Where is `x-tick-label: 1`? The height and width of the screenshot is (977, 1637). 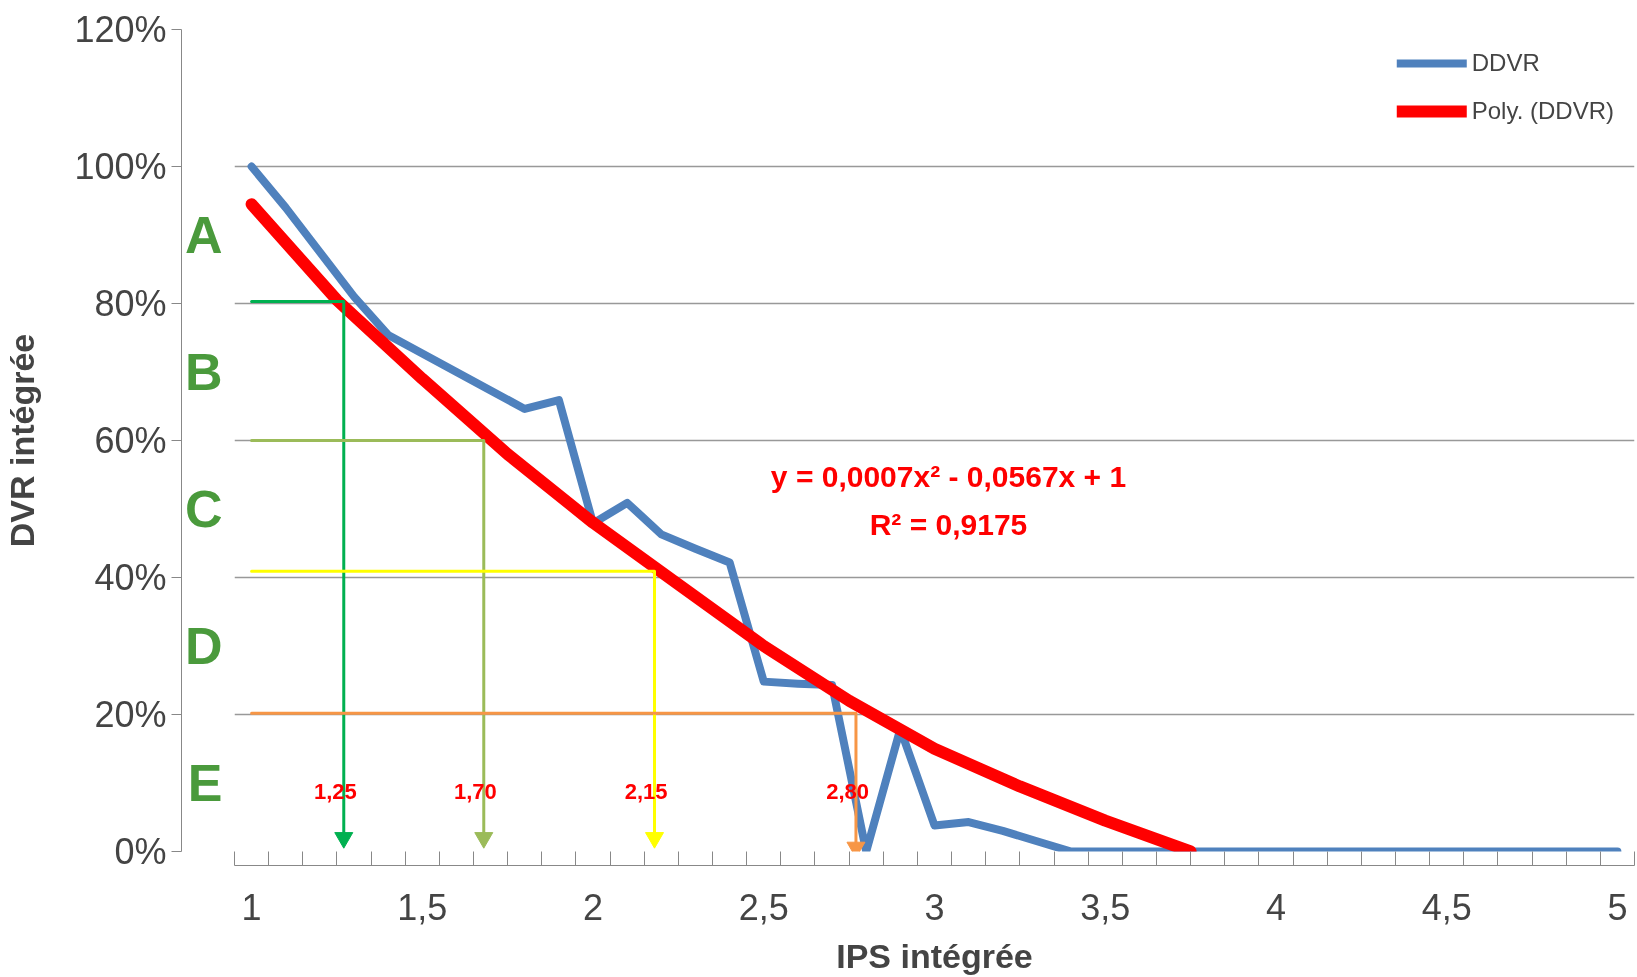 x-tick-label: 1 is located at coordinates (251, 907).